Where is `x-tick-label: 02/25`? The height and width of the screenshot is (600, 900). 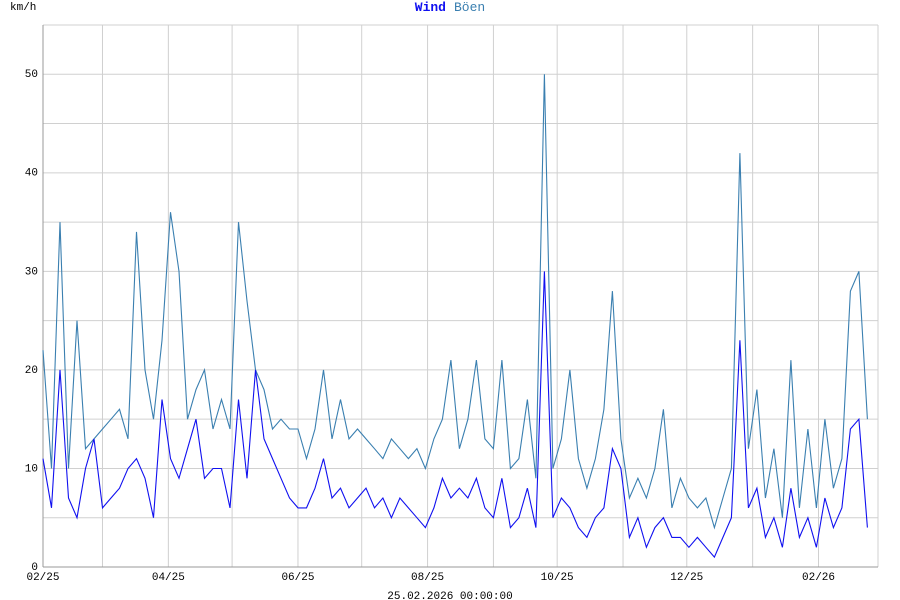 x-tick-label: 02/25 is located at coordinates (42, 578).